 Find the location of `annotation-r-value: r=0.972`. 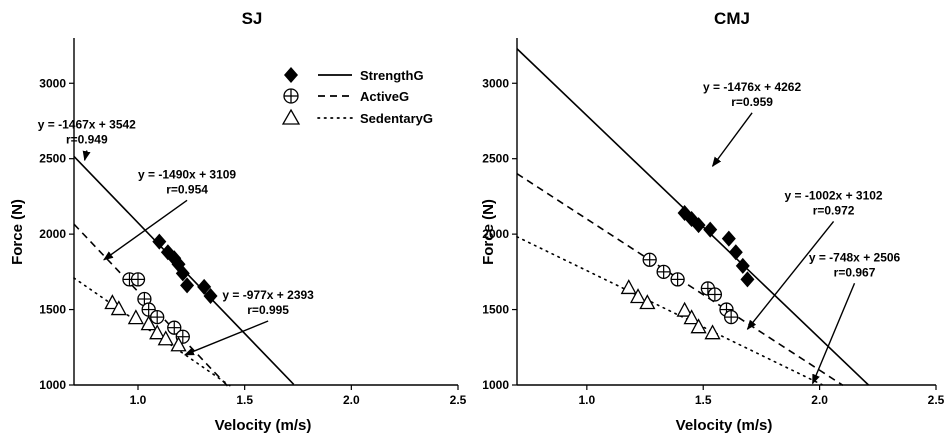

annotation-r-value: r=0.972 is located at coordinates (834, 210).